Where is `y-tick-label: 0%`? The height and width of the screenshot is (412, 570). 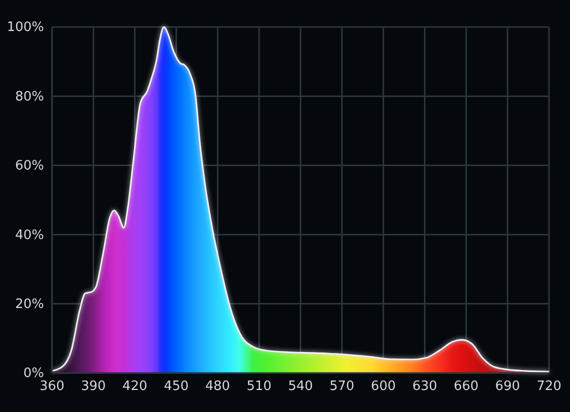
y-tick-label: 0% is located at coordinates (33, 374).